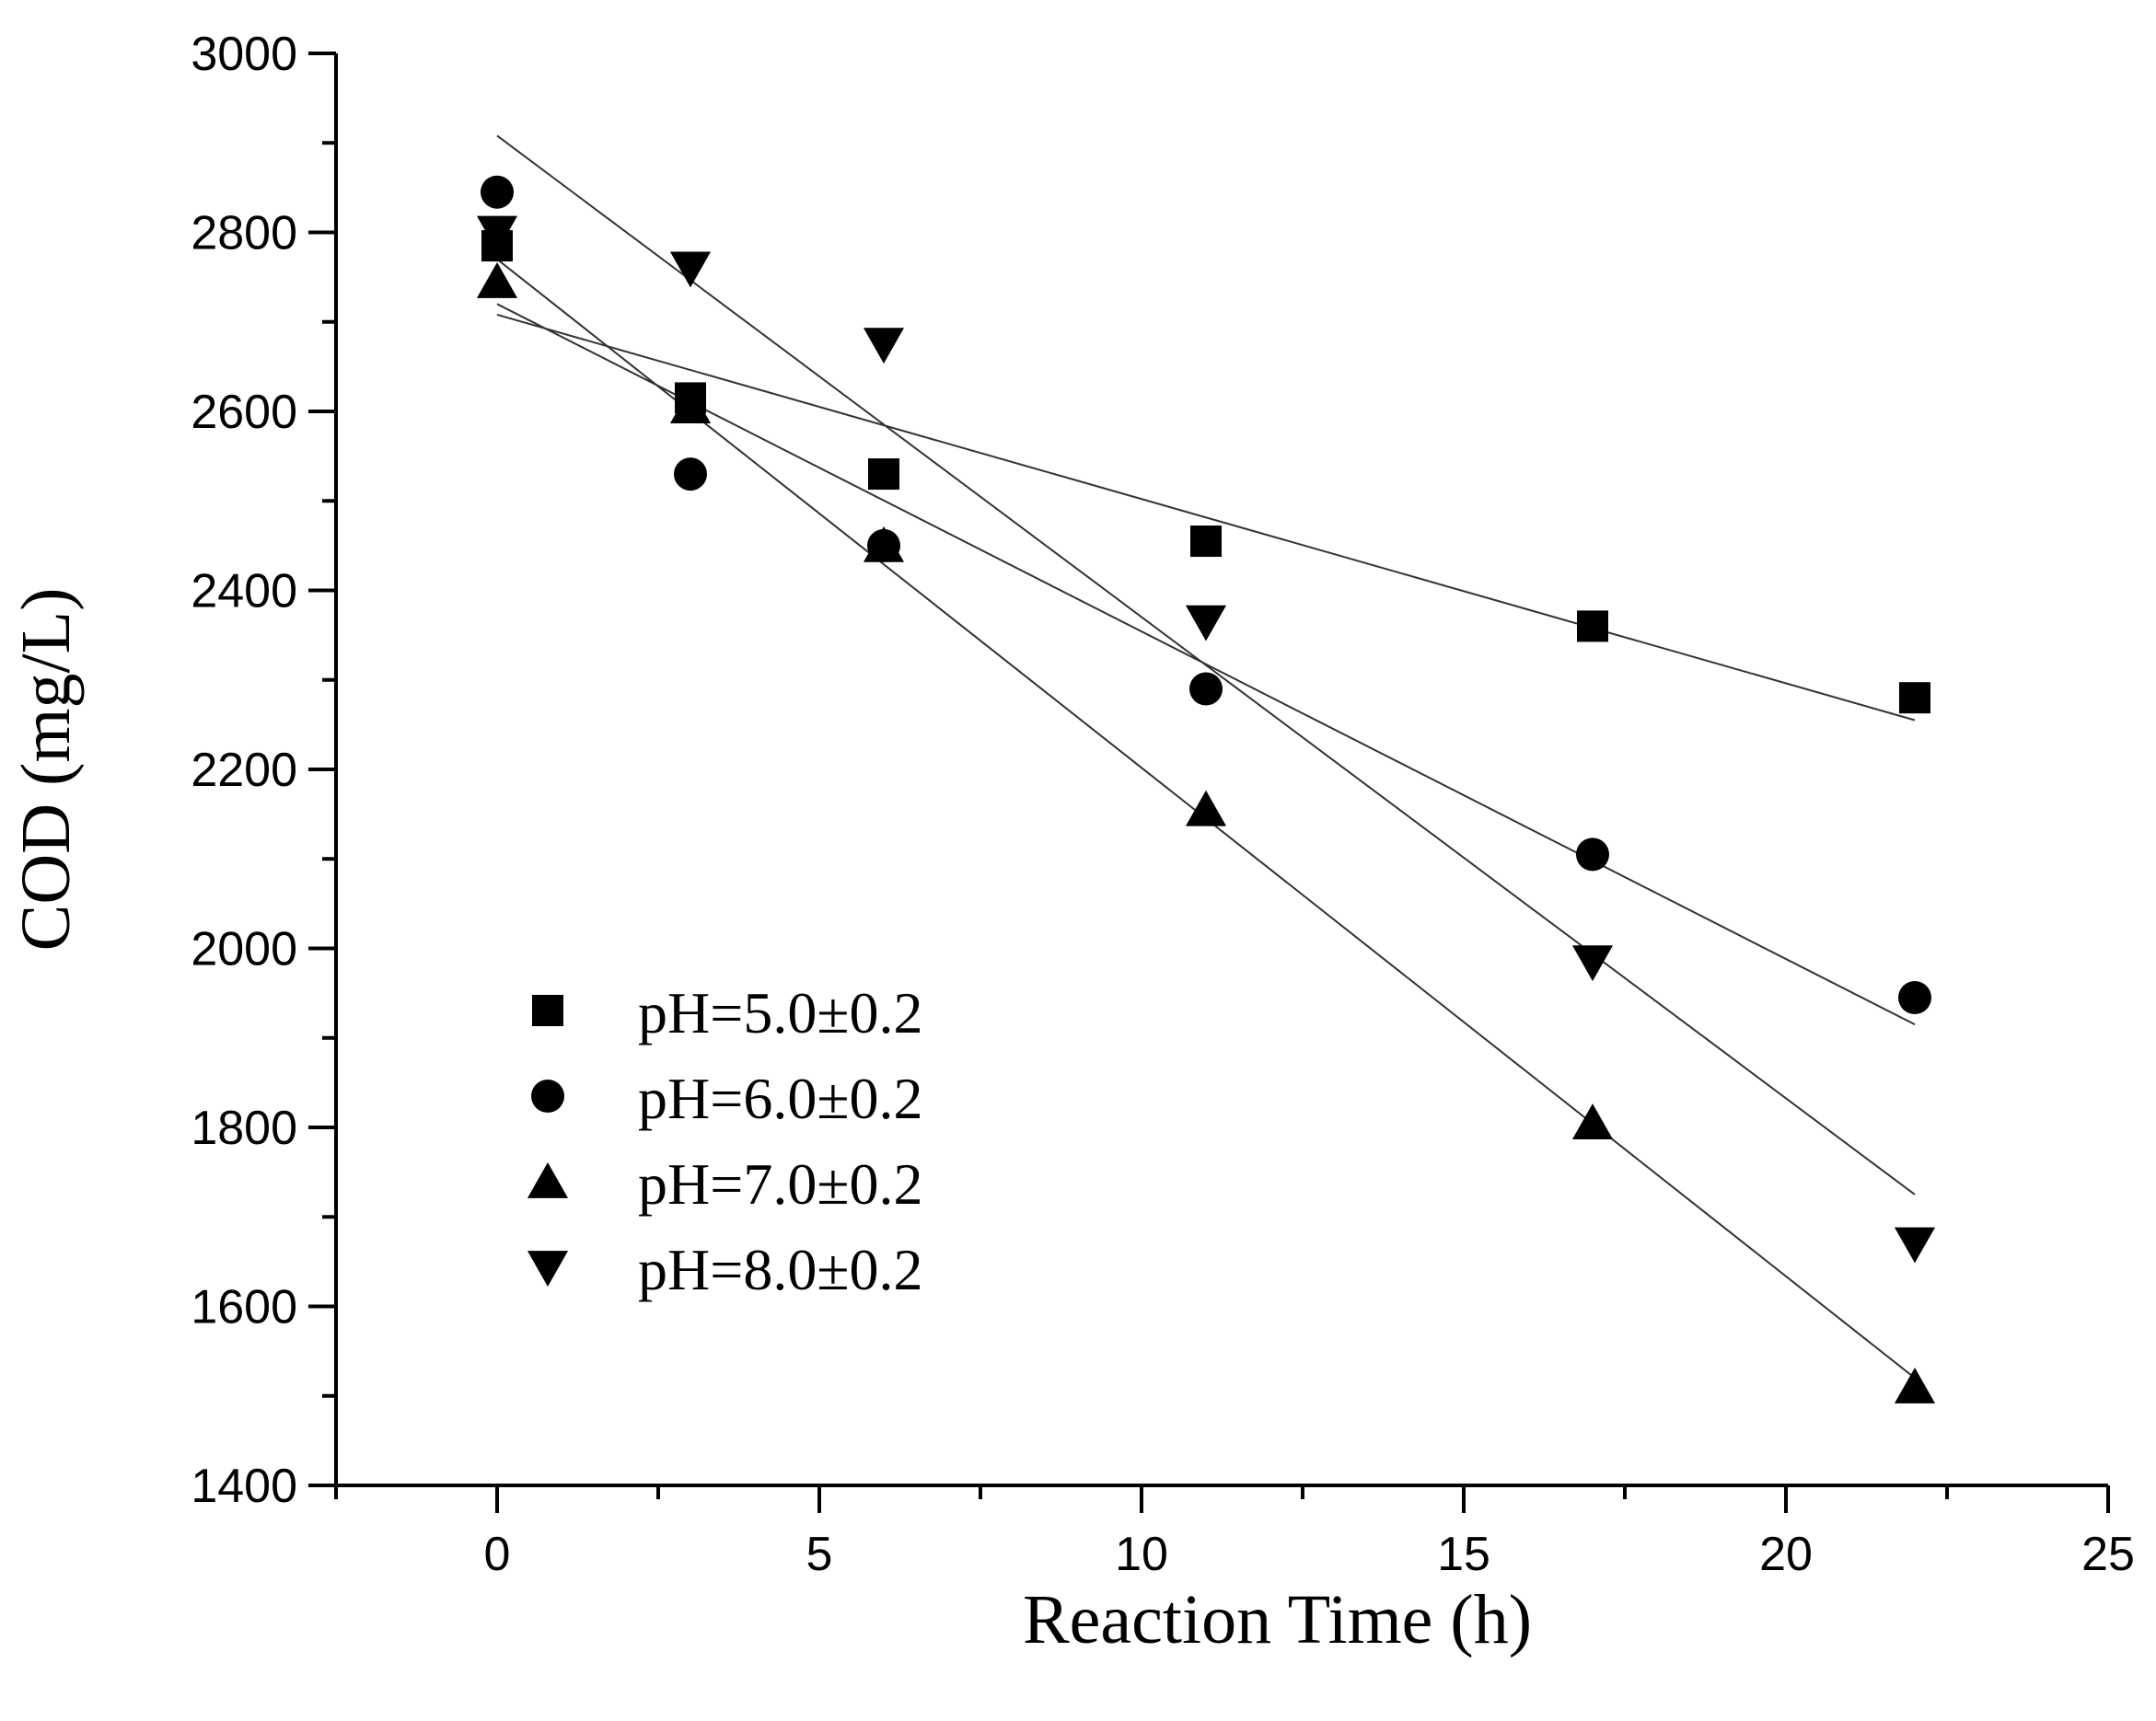 This screenshot has width=2156, height=1721. I want to click on legend: pH=5.0±0.2 pH=6.0±0.2 pH=7.0±0.2 pH=8.0±0.2, so click(725, 1141).